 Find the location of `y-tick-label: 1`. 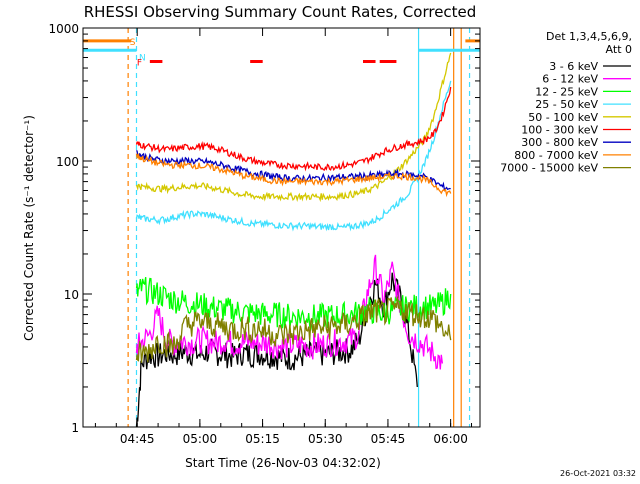

y-tick-label: 1 is located at coordinates (75, 428).